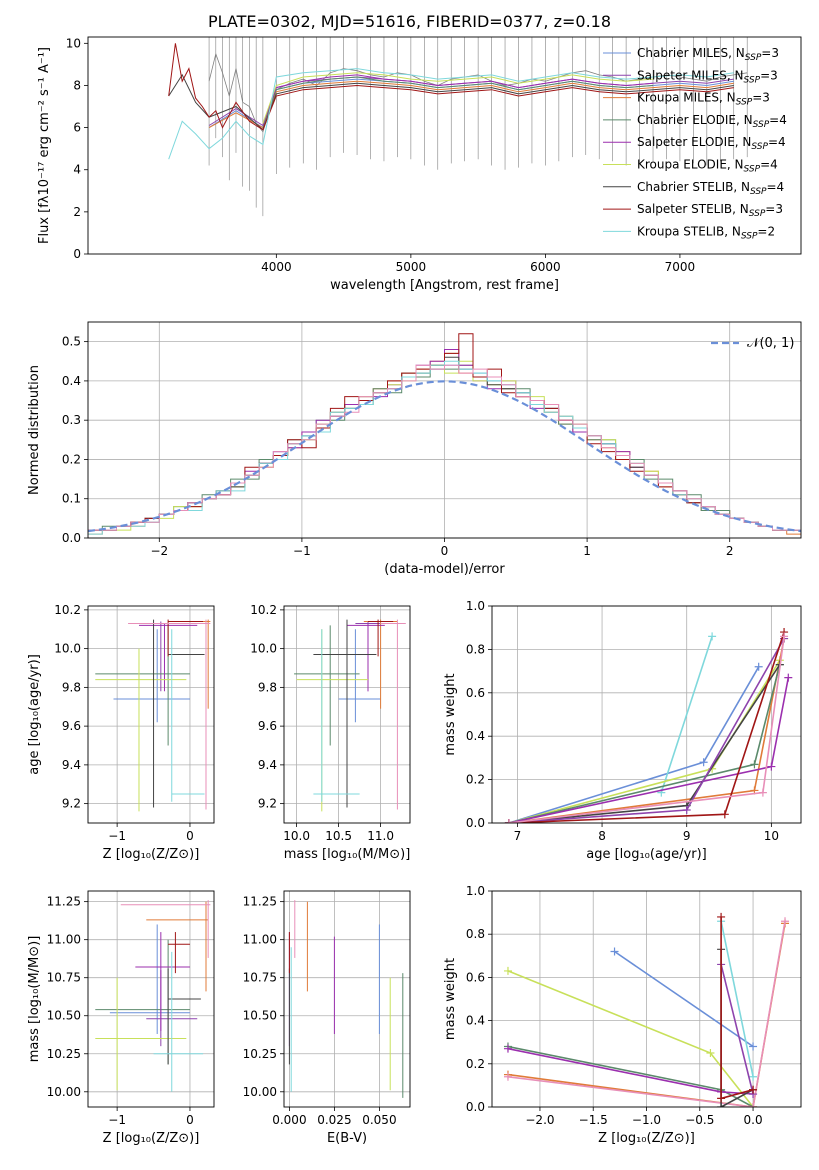  Describe the element at coordinates (646, 854) in the screenshot. I see `x-axis-label: age [log₁₀(age/yr)]` at that location.